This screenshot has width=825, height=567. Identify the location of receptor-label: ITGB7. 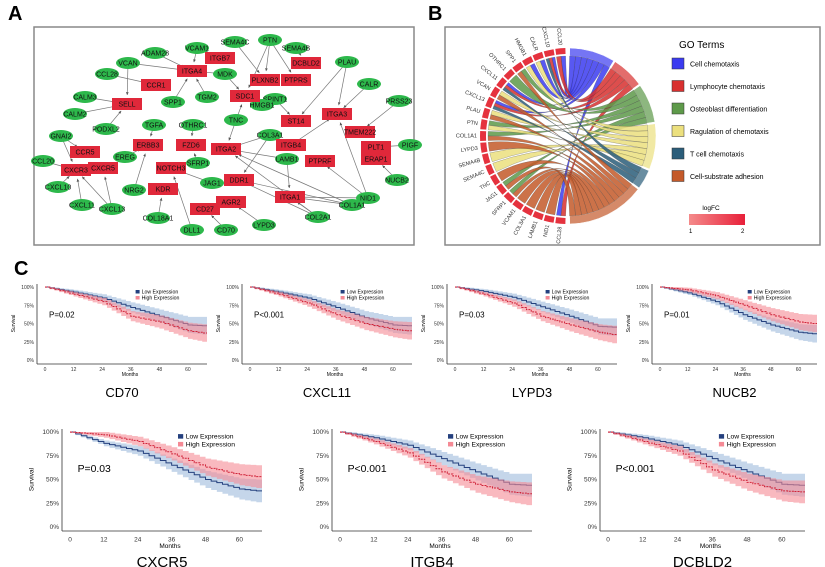
(220, 59).